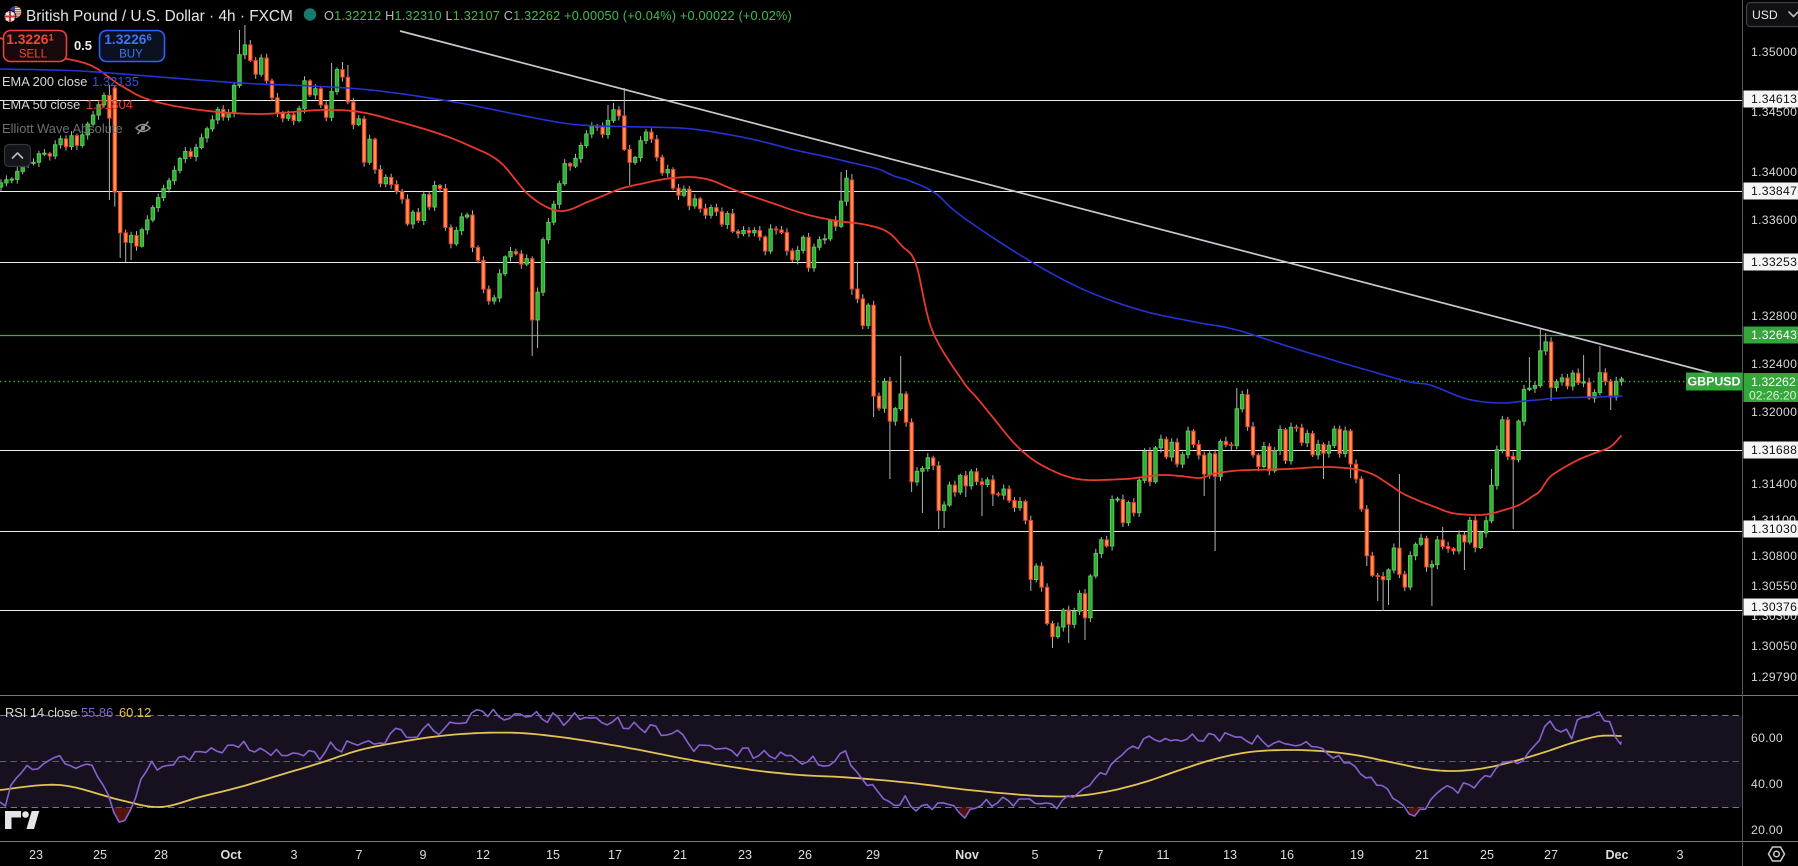 The image size is (1798, 866). What do you see at coordinates (109, 104) in the screenshot?
I see `svg-text: 1.31804` at bounding box center [109, 104].